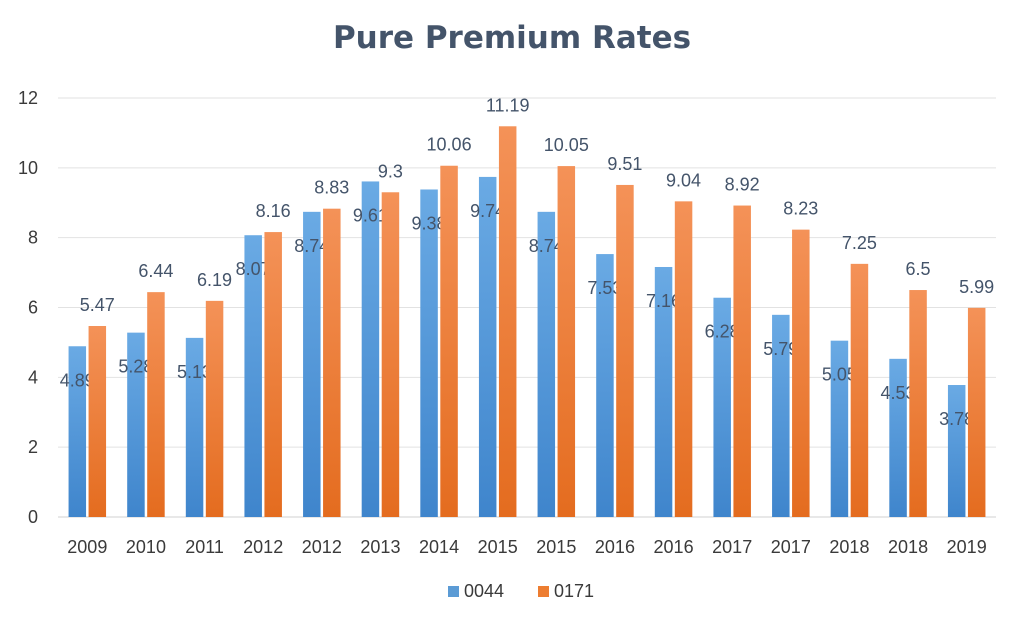 Image resolution: width=1024 pixels, height=632 pixels. I want to click on x-tick-label: 2010, so click(146, 547).